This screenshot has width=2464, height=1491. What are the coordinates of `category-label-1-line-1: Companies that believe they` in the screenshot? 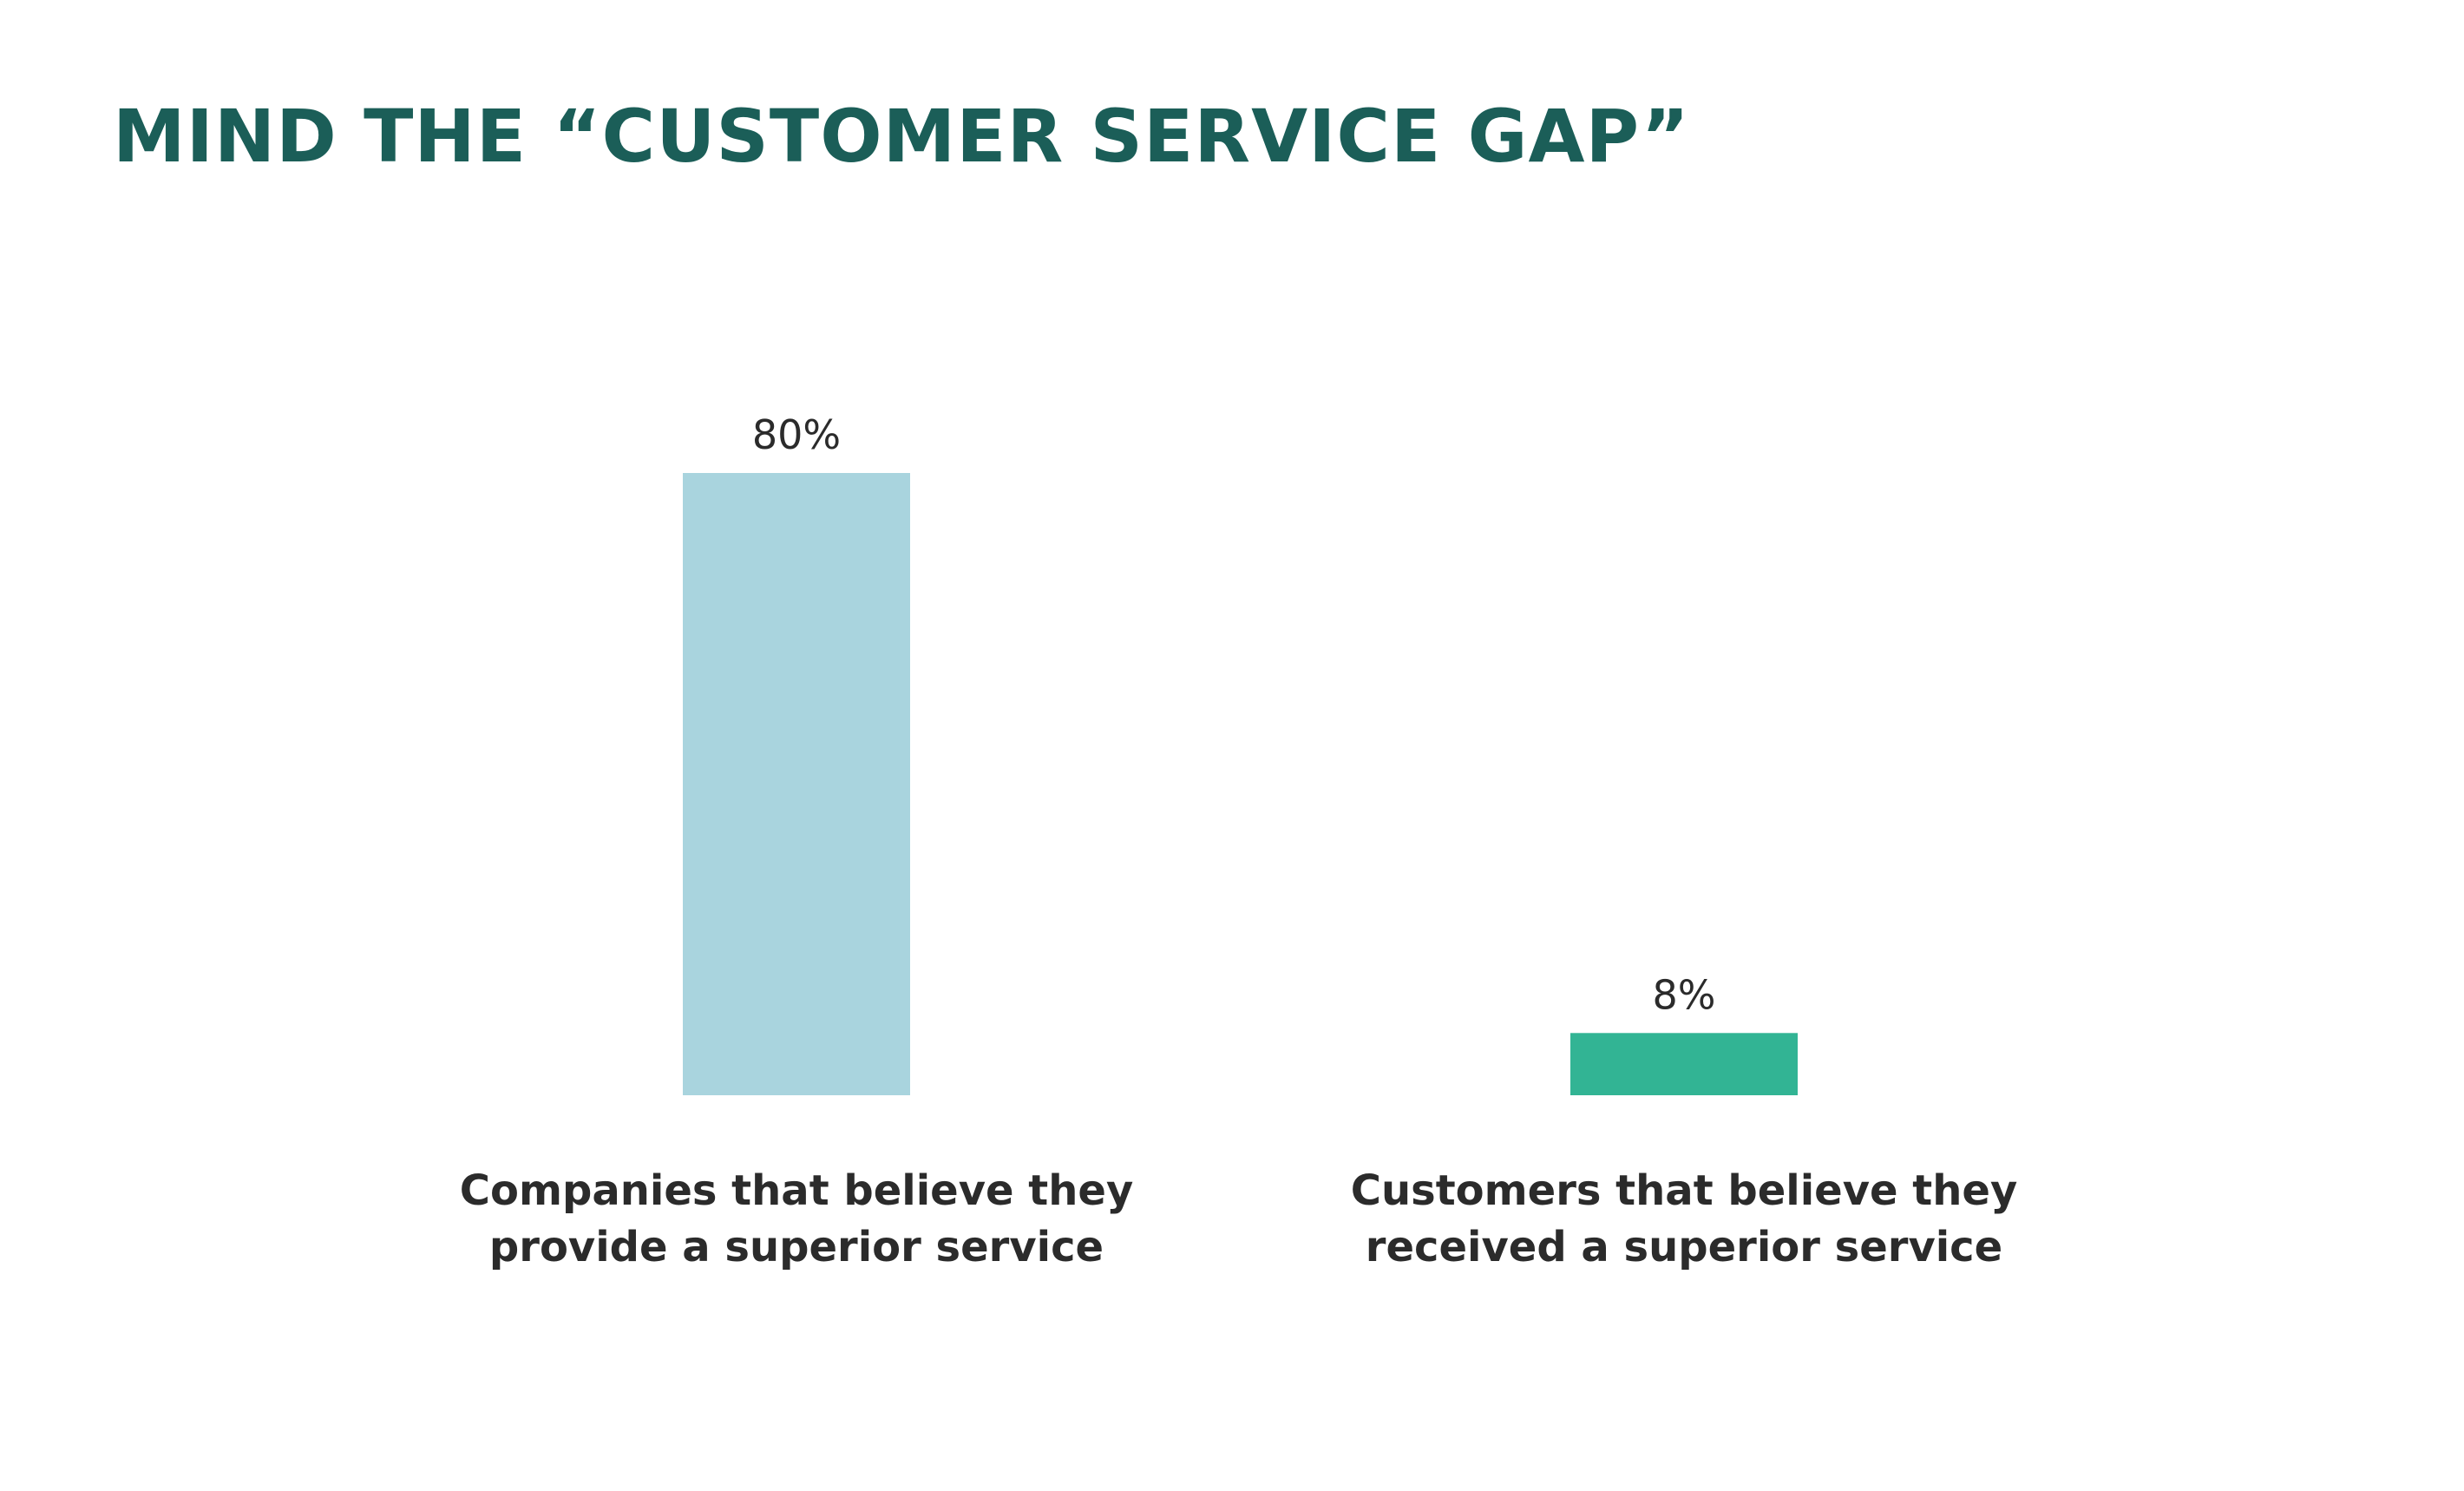 It's located at (796, 1190).